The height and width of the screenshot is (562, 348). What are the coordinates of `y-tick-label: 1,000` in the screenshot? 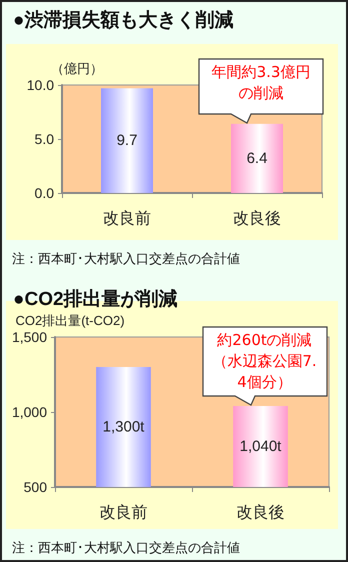 It's located at (30, 412).